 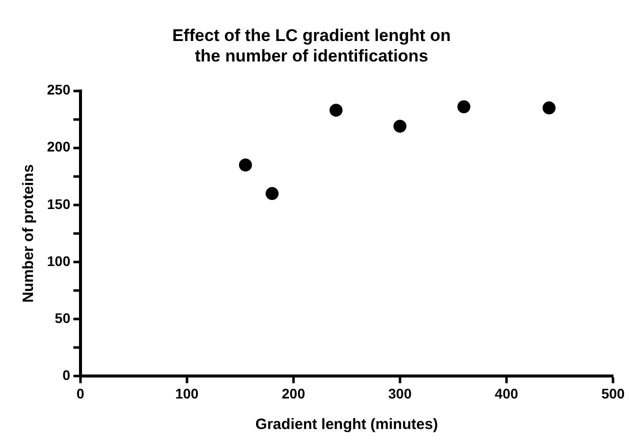 What do you see at coordinates (187, 393) in the screenshot?
I see `x-tick-label: 100` at bounding box center [187, 393].